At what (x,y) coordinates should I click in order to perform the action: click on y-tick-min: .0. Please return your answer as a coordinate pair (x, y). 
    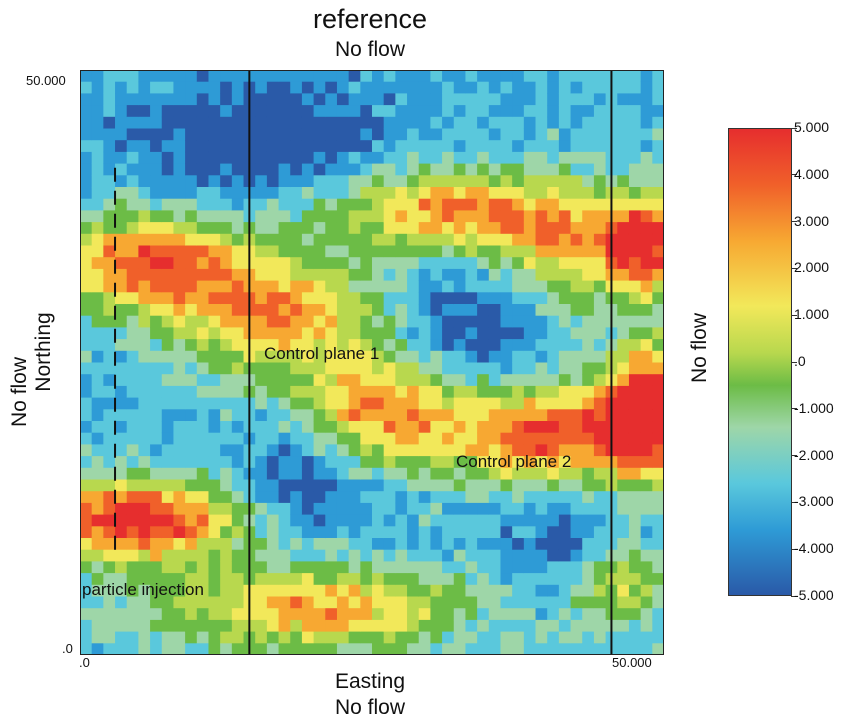
    Looking at the image, I should click on (67, 648).